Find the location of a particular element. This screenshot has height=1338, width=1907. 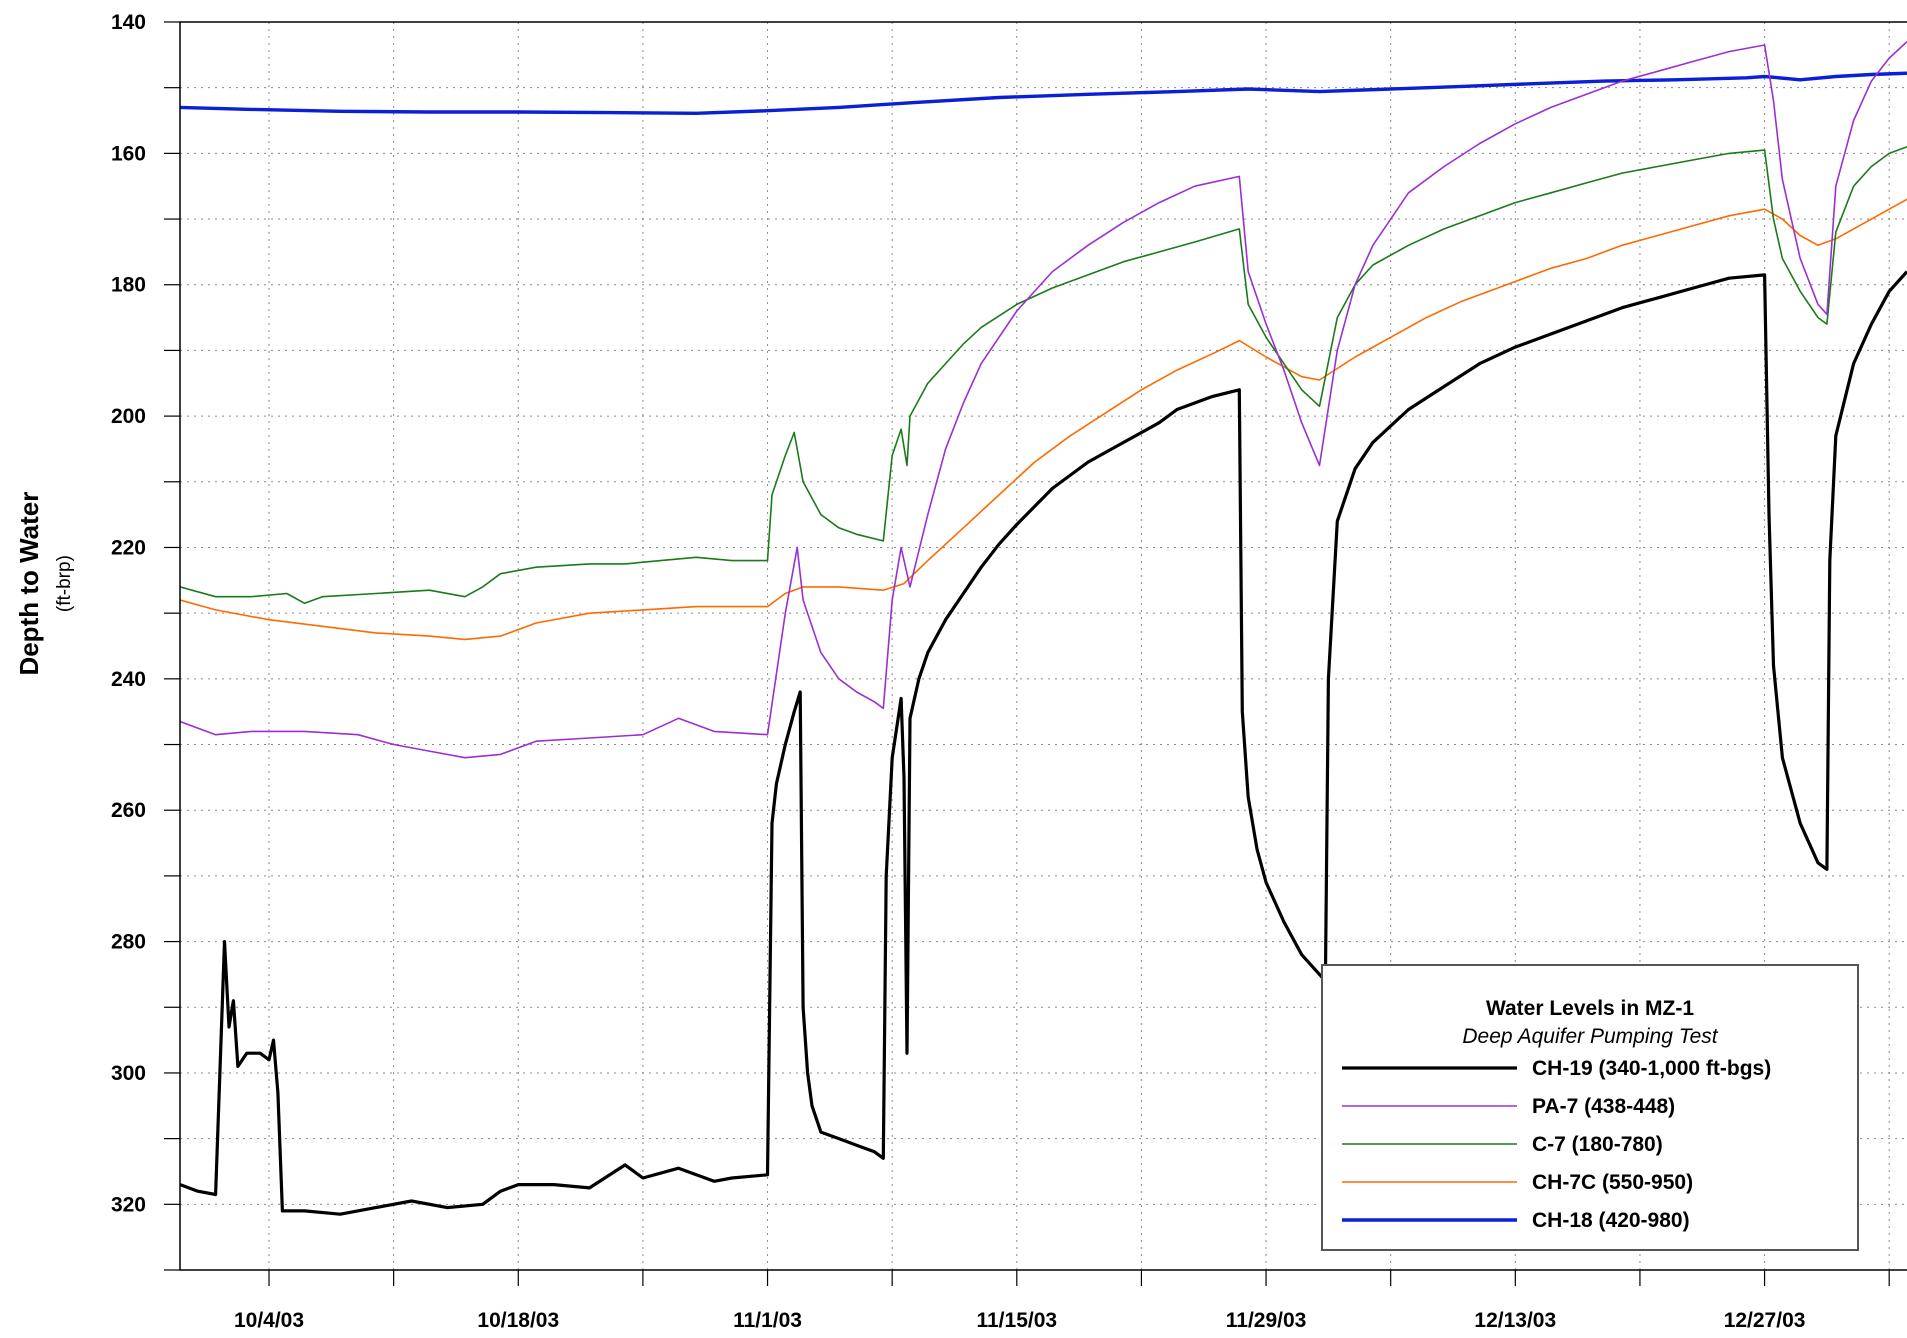

legend-subtitle: Deep Aquifer Pumping Test is located at coordinates (1590, 1036).